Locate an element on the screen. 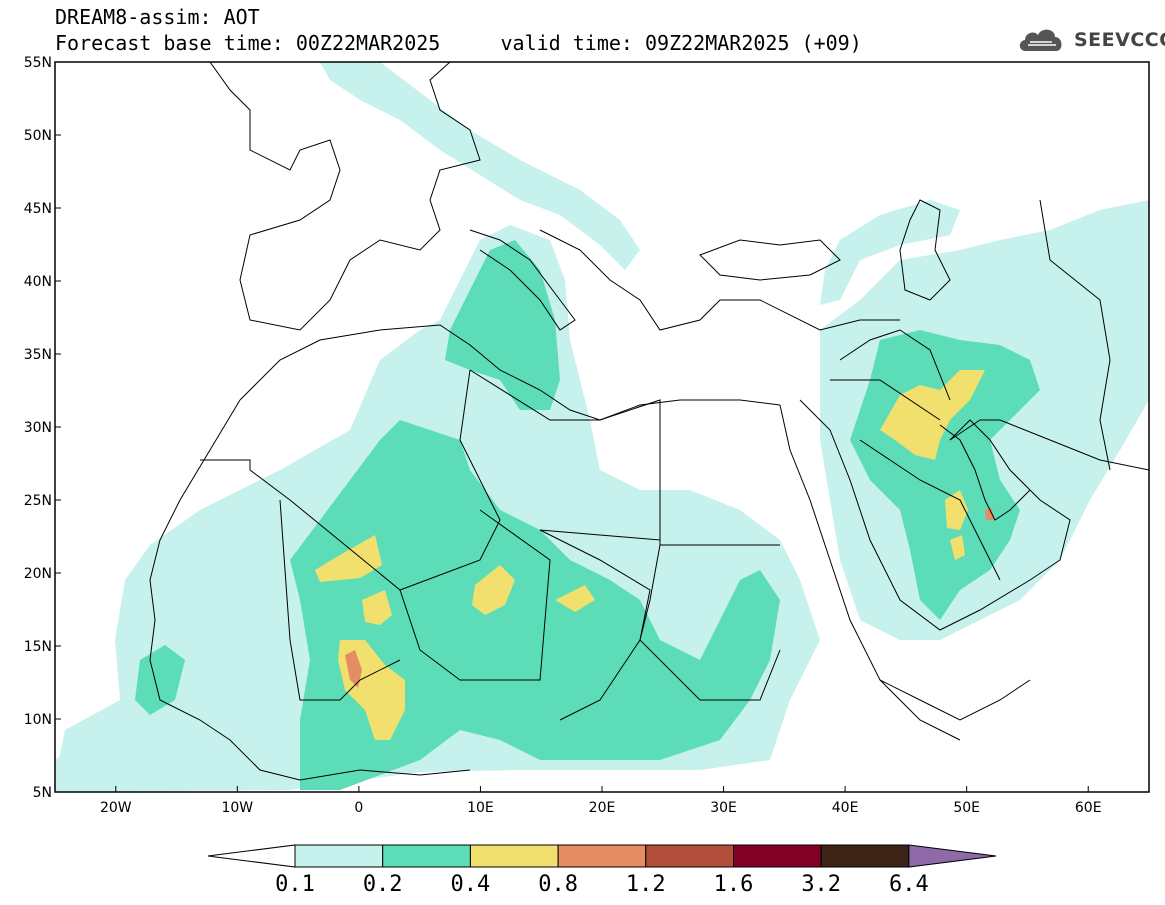 The width and height of the screenshot is (1165, 905). coastline-westafrica is located at coordinates (310, 590).